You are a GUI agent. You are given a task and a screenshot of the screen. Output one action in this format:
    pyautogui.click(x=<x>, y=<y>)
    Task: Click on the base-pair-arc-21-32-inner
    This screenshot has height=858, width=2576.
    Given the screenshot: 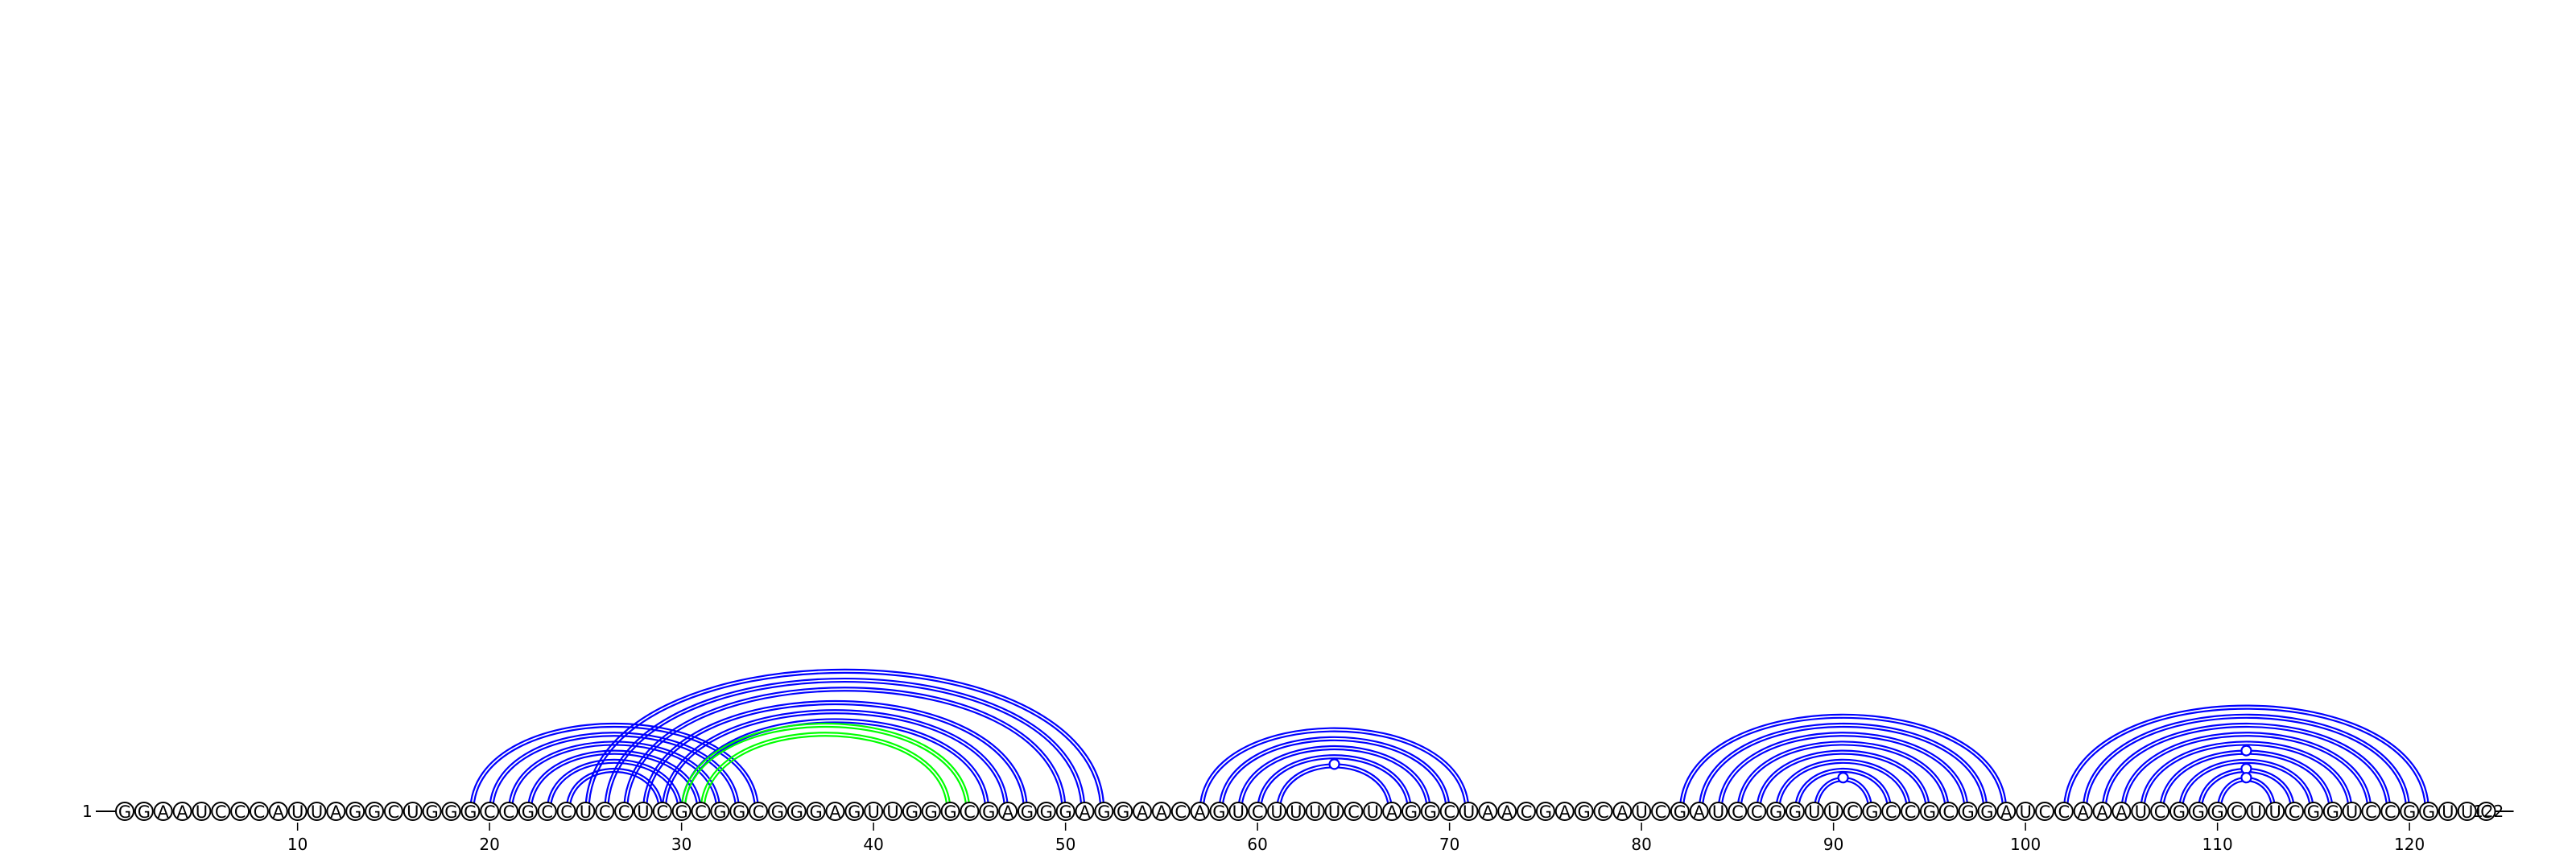 What is the action you would take?
    pyautogui.click(x=614, y=778)
    